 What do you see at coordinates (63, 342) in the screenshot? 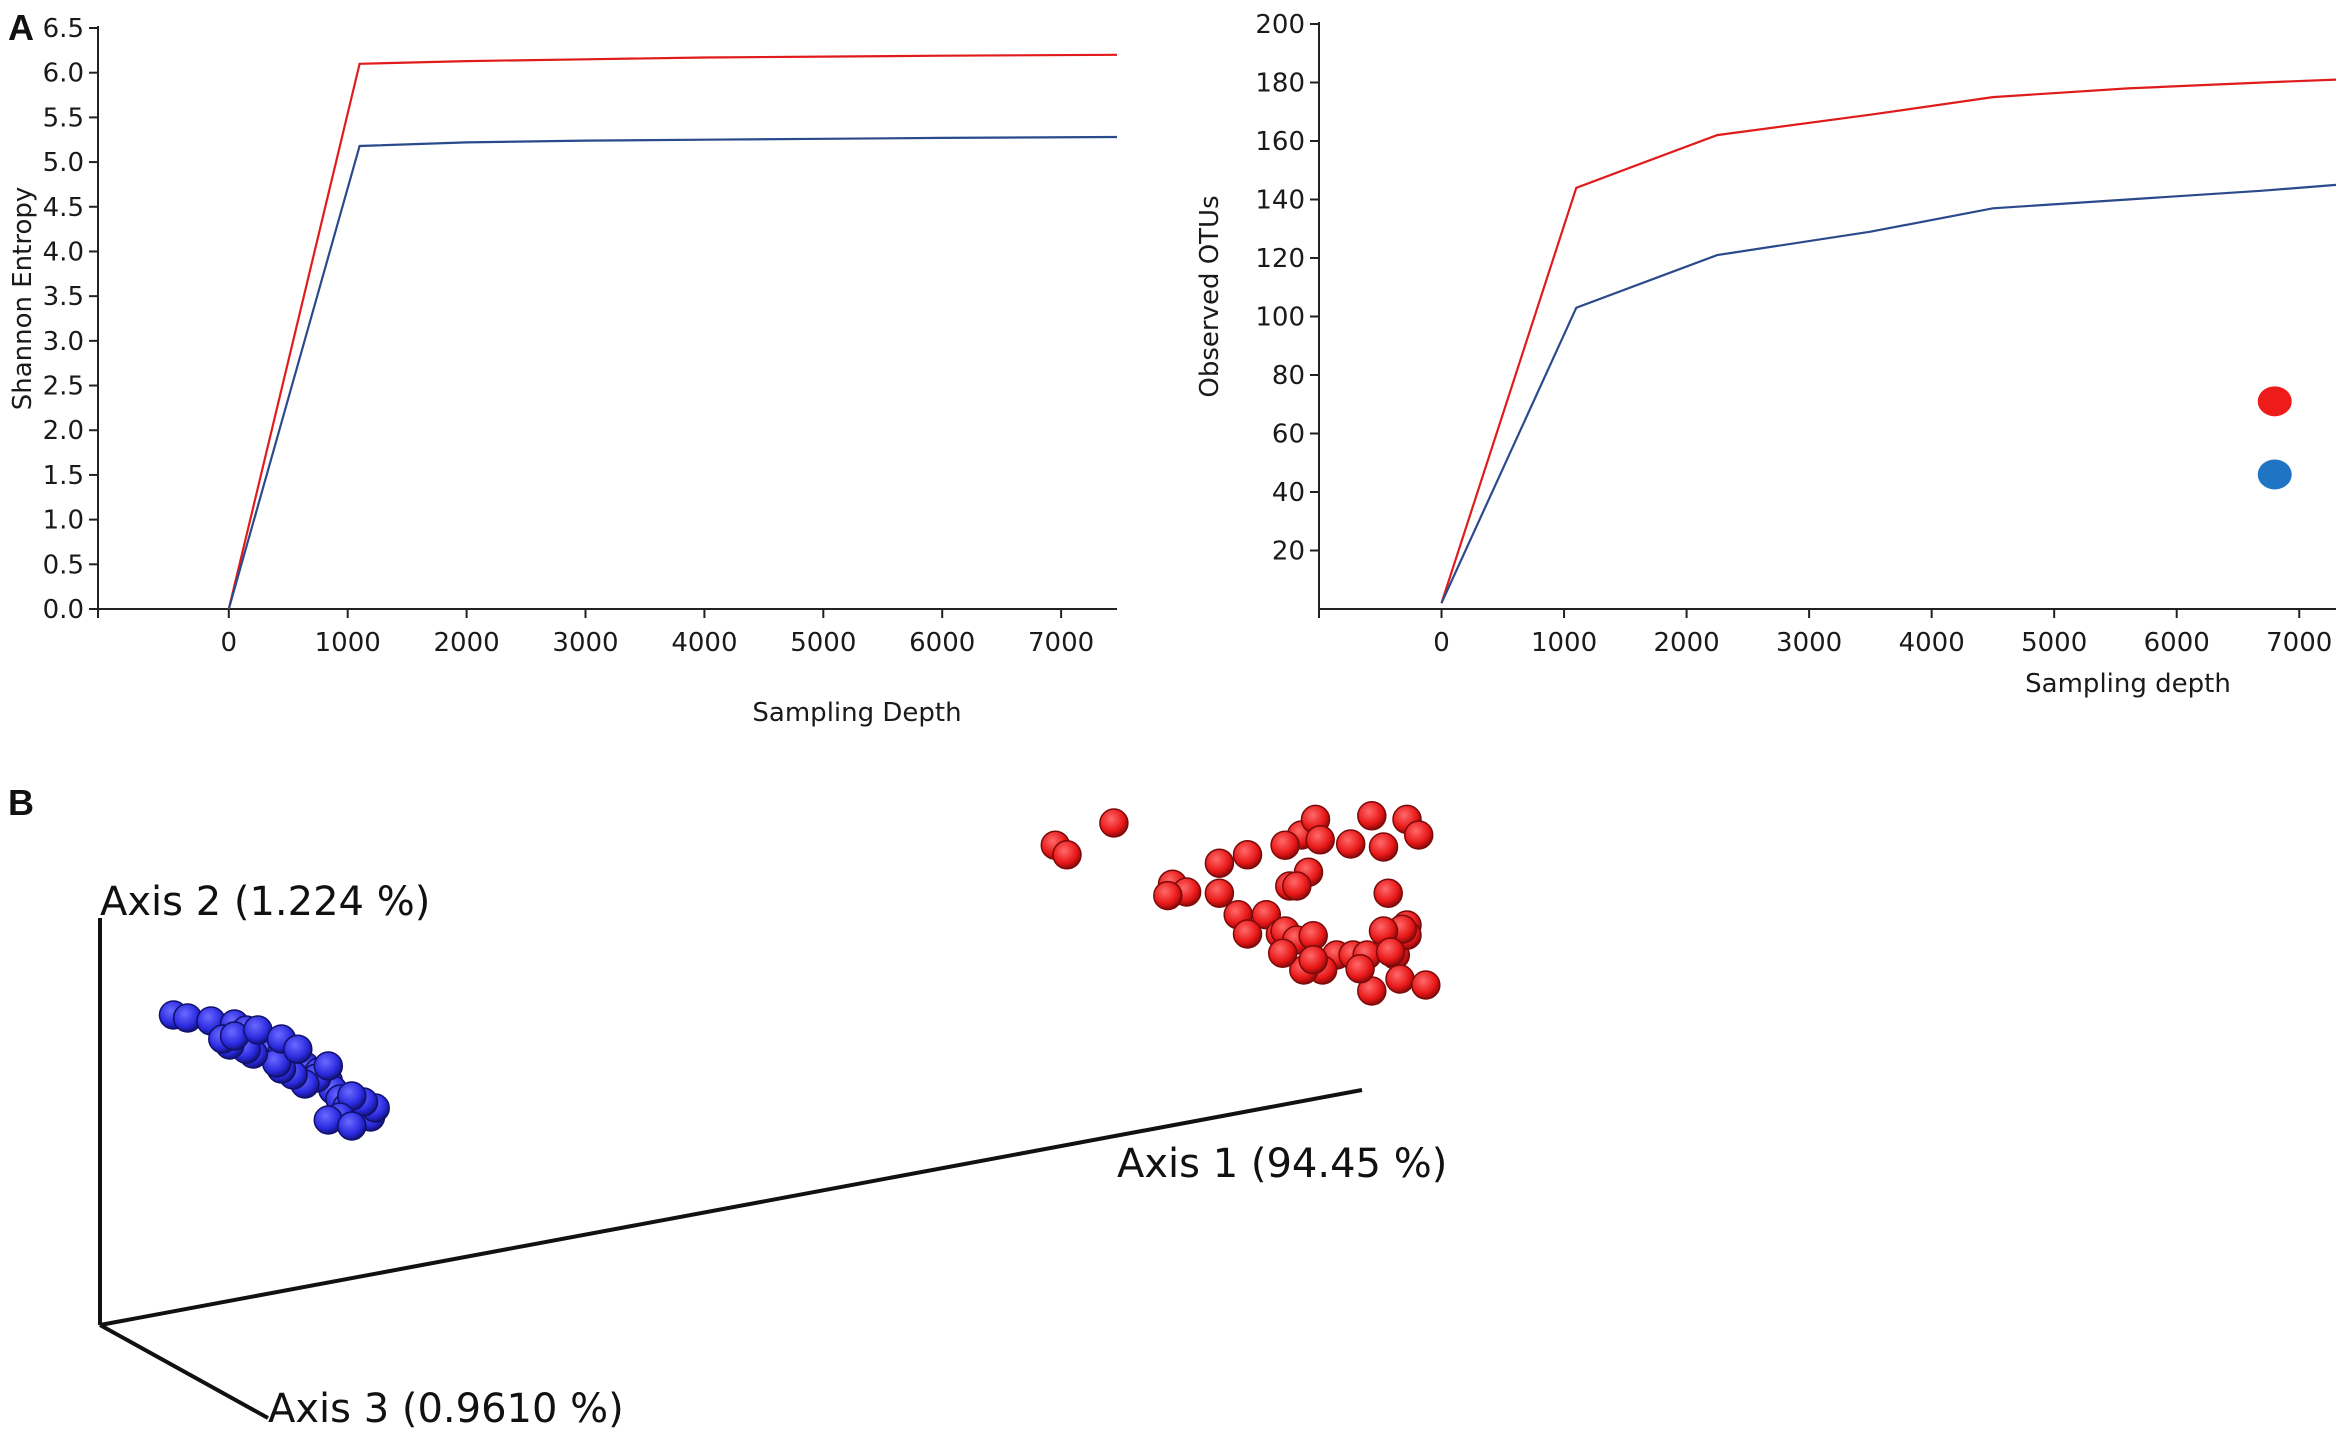
I see `y-tick-label: 3.0` at bounding box center [63, 342].